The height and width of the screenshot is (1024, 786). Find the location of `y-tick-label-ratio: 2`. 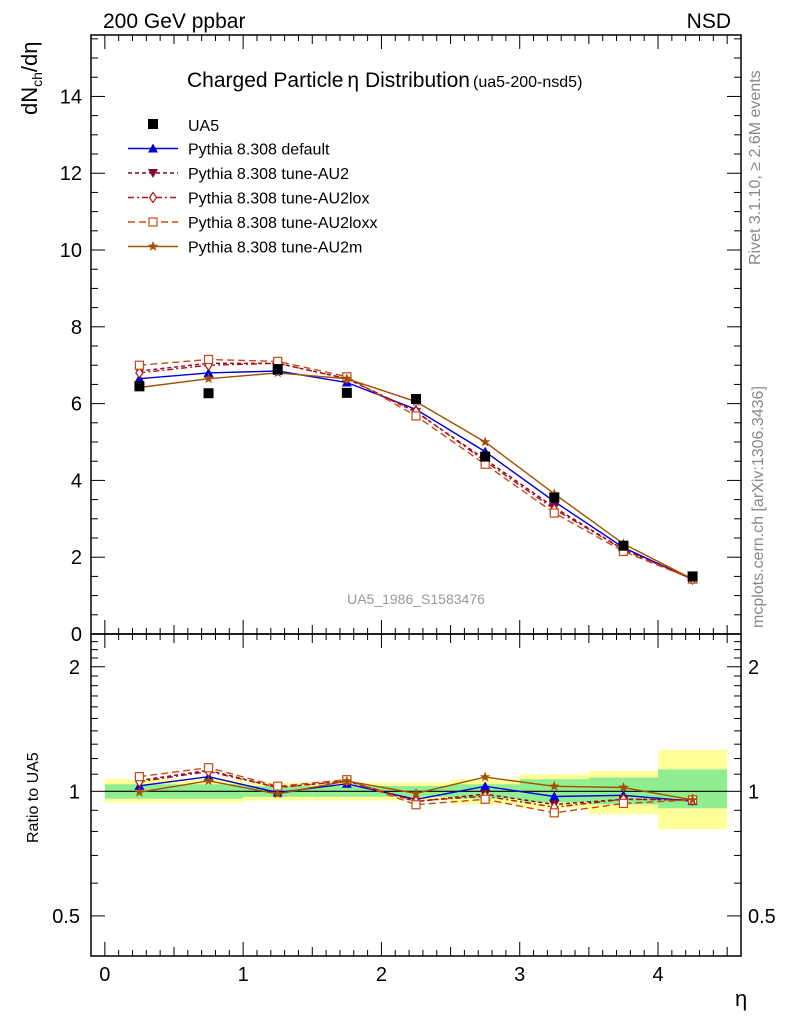

y-tick-label-ratio: 2 is located at coordinates (74, 668).